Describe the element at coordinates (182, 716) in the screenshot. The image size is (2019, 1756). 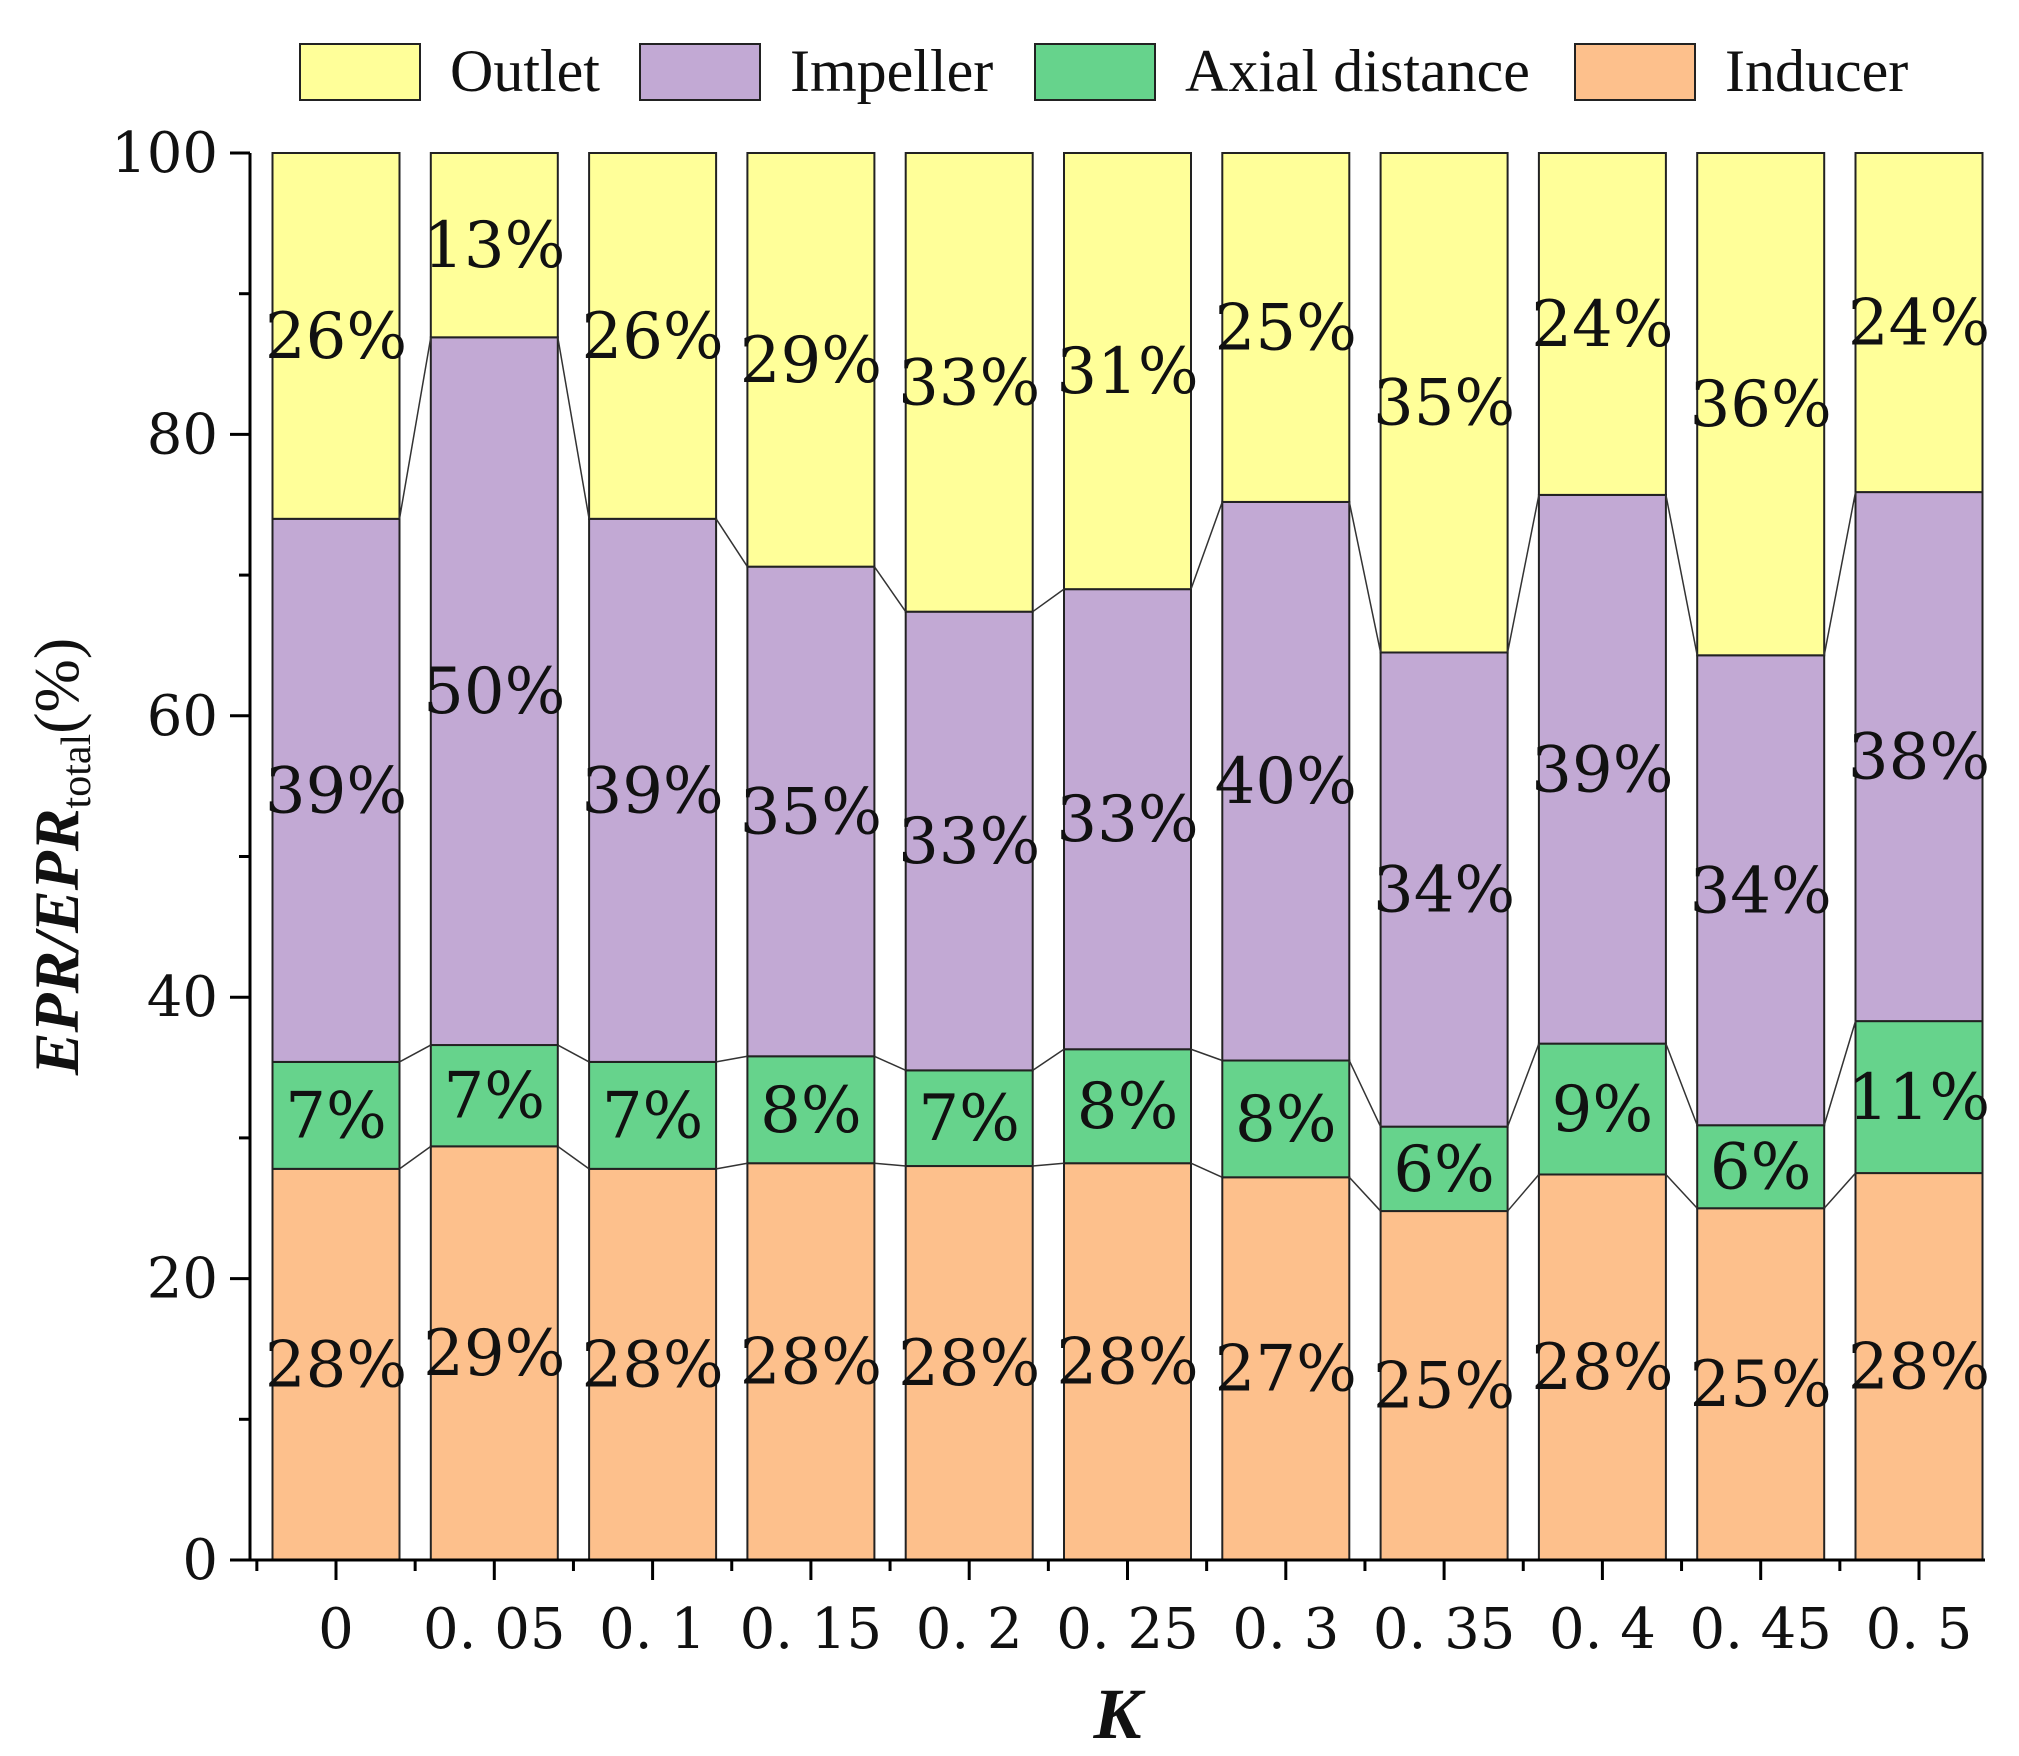
I see `y-tick-label: 60` at that location.